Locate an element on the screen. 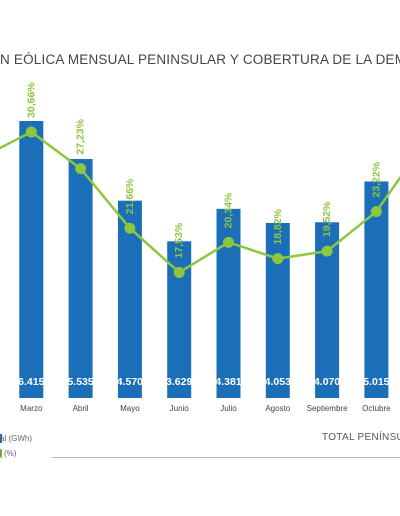  x-tick-label-3: Mayo is located at coordinates (130, 408).